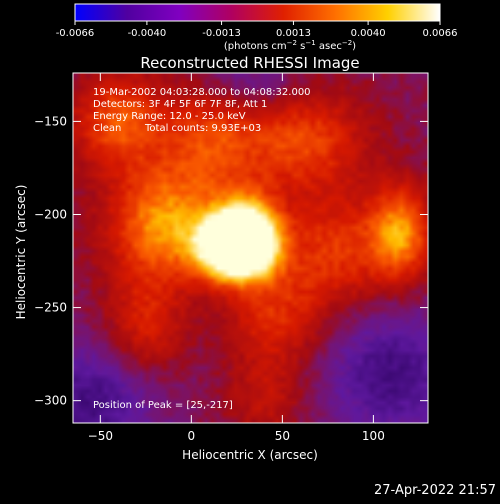 The image size is (500, 504). I want to click on colorbar-tick-label: 0.0013, so click(293, 33).